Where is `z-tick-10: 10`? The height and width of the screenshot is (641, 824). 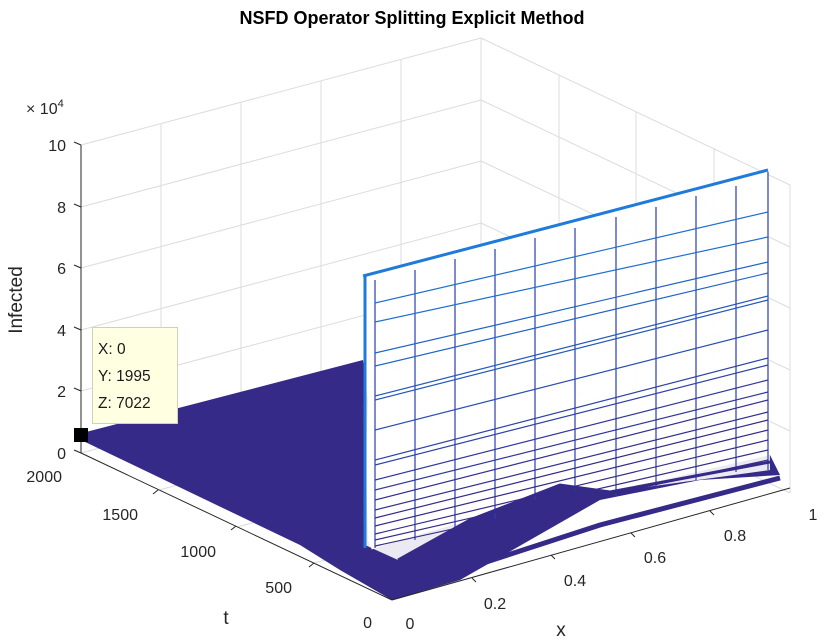 z-tick-10: 10 is located at coordinates (57, 146).